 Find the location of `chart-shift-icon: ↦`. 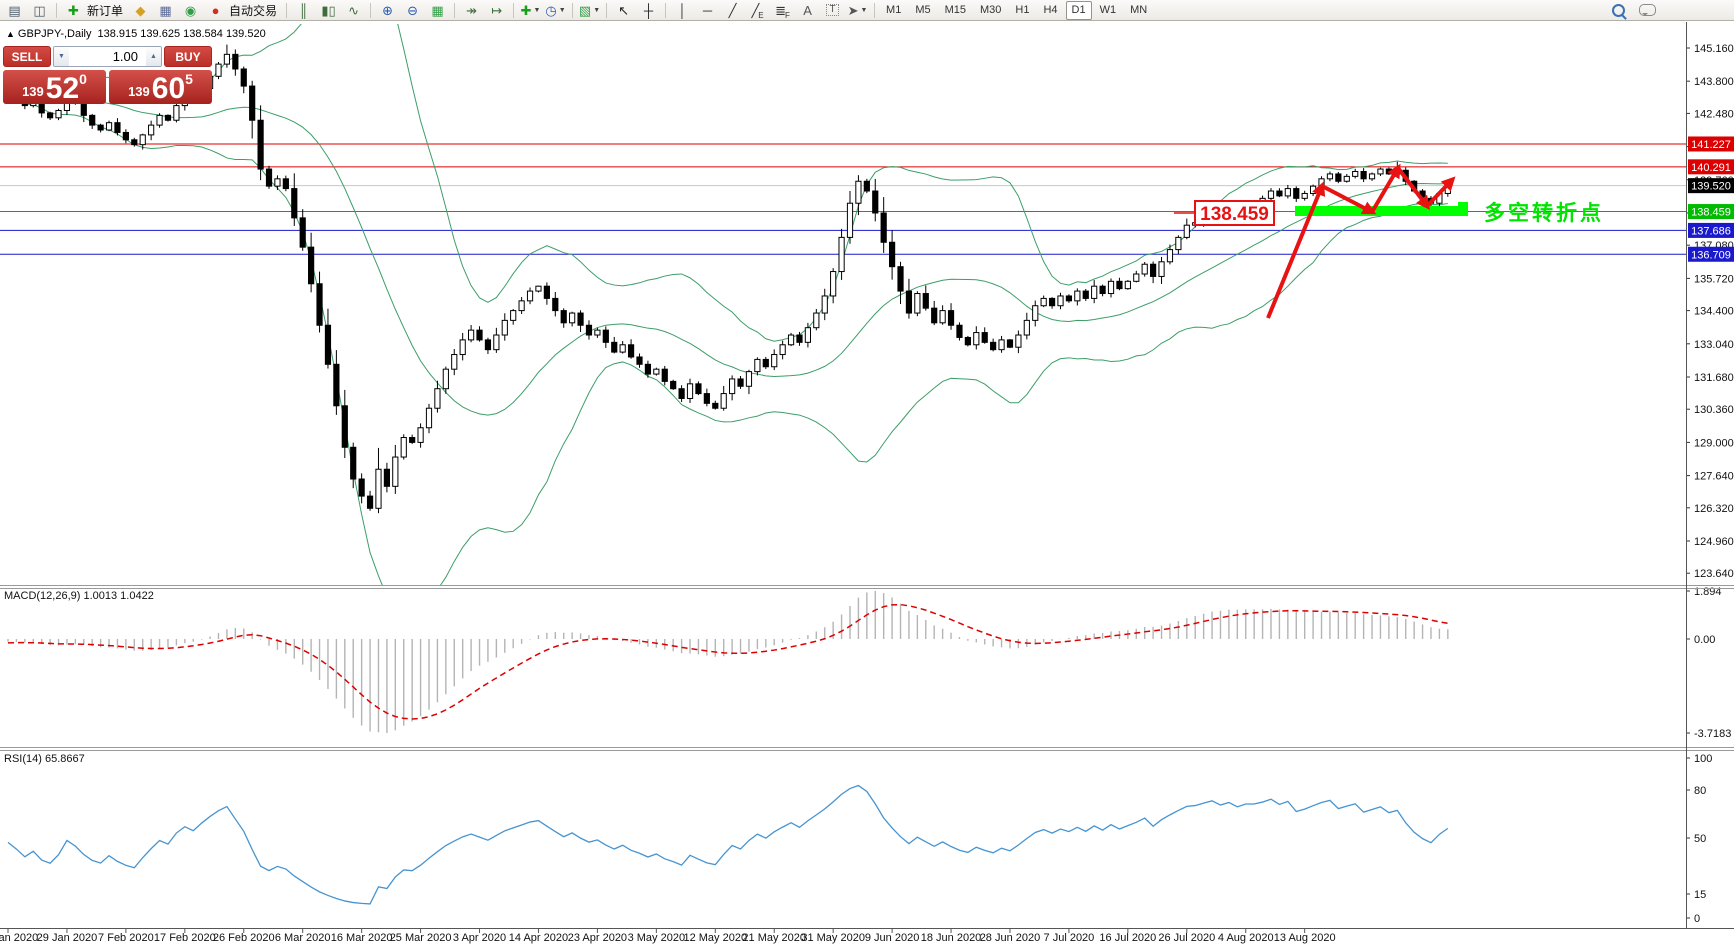

chart-shift-icon: ↦ is located at coordinates (496, 10).